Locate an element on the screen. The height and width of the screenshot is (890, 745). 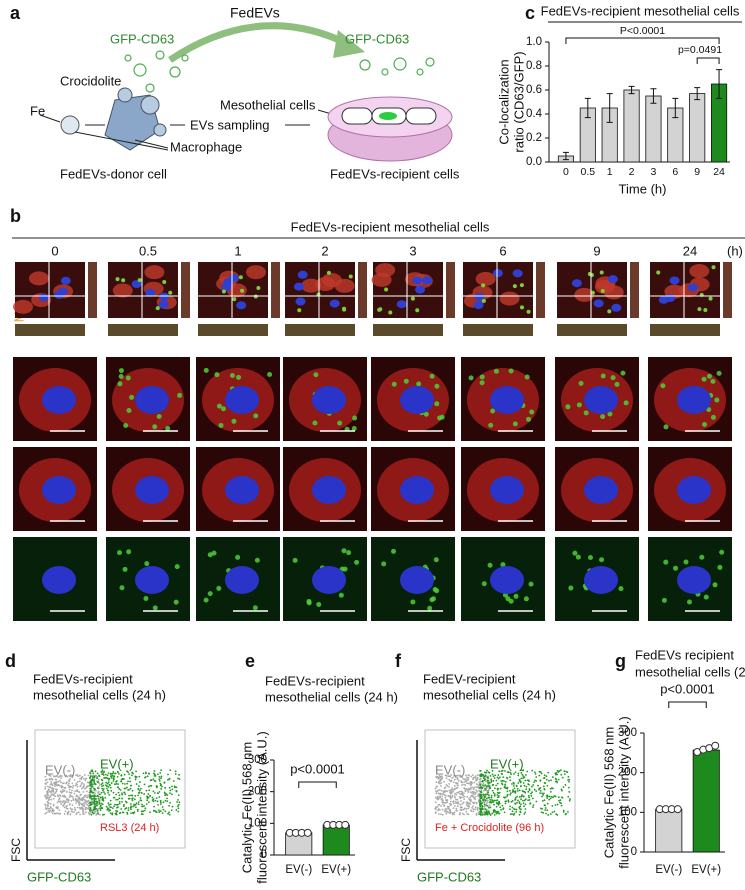
bar is located at coordinates (631, 126).